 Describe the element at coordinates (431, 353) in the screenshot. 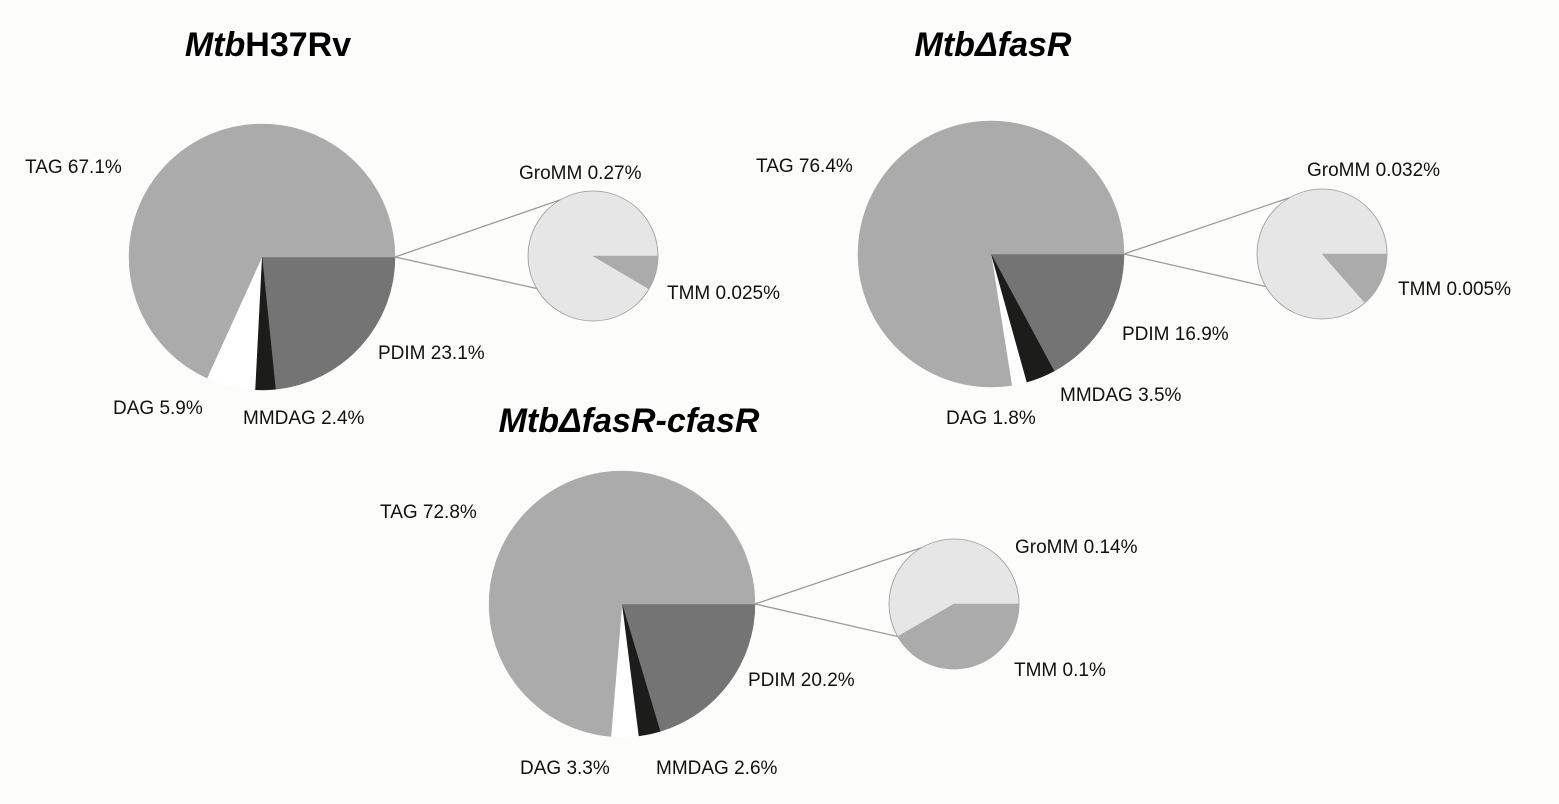

I see `label-pdim: PDIM 23.1%` at that location.